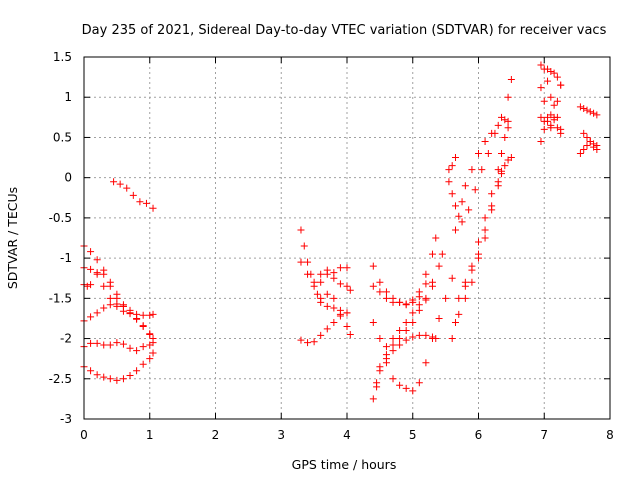  Describe the element at coordinates (332, 281) in the screenshot. I see `series-arc-k` at that location.